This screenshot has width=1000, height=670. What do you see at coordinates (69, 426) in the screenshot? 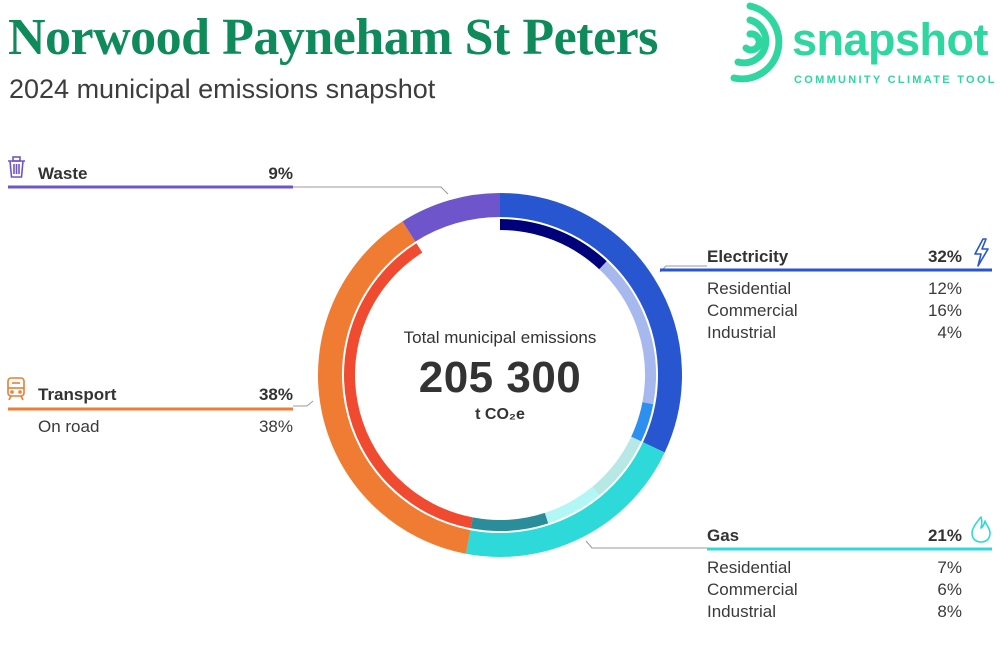
I see `transport-on-road-label: On road` at bounding box center [69, 426].